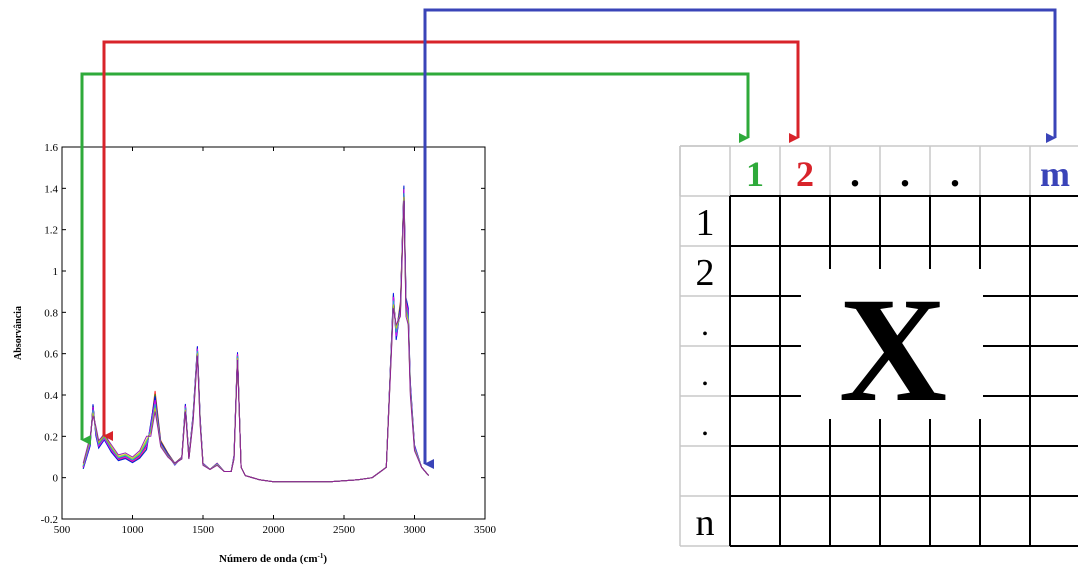 The width and height of the screenshot is (1078, 570). What do you see at coordinates (56, 272) in the screenshot?
I see `y-tick-label: 1` at bounding box center [56, 272].